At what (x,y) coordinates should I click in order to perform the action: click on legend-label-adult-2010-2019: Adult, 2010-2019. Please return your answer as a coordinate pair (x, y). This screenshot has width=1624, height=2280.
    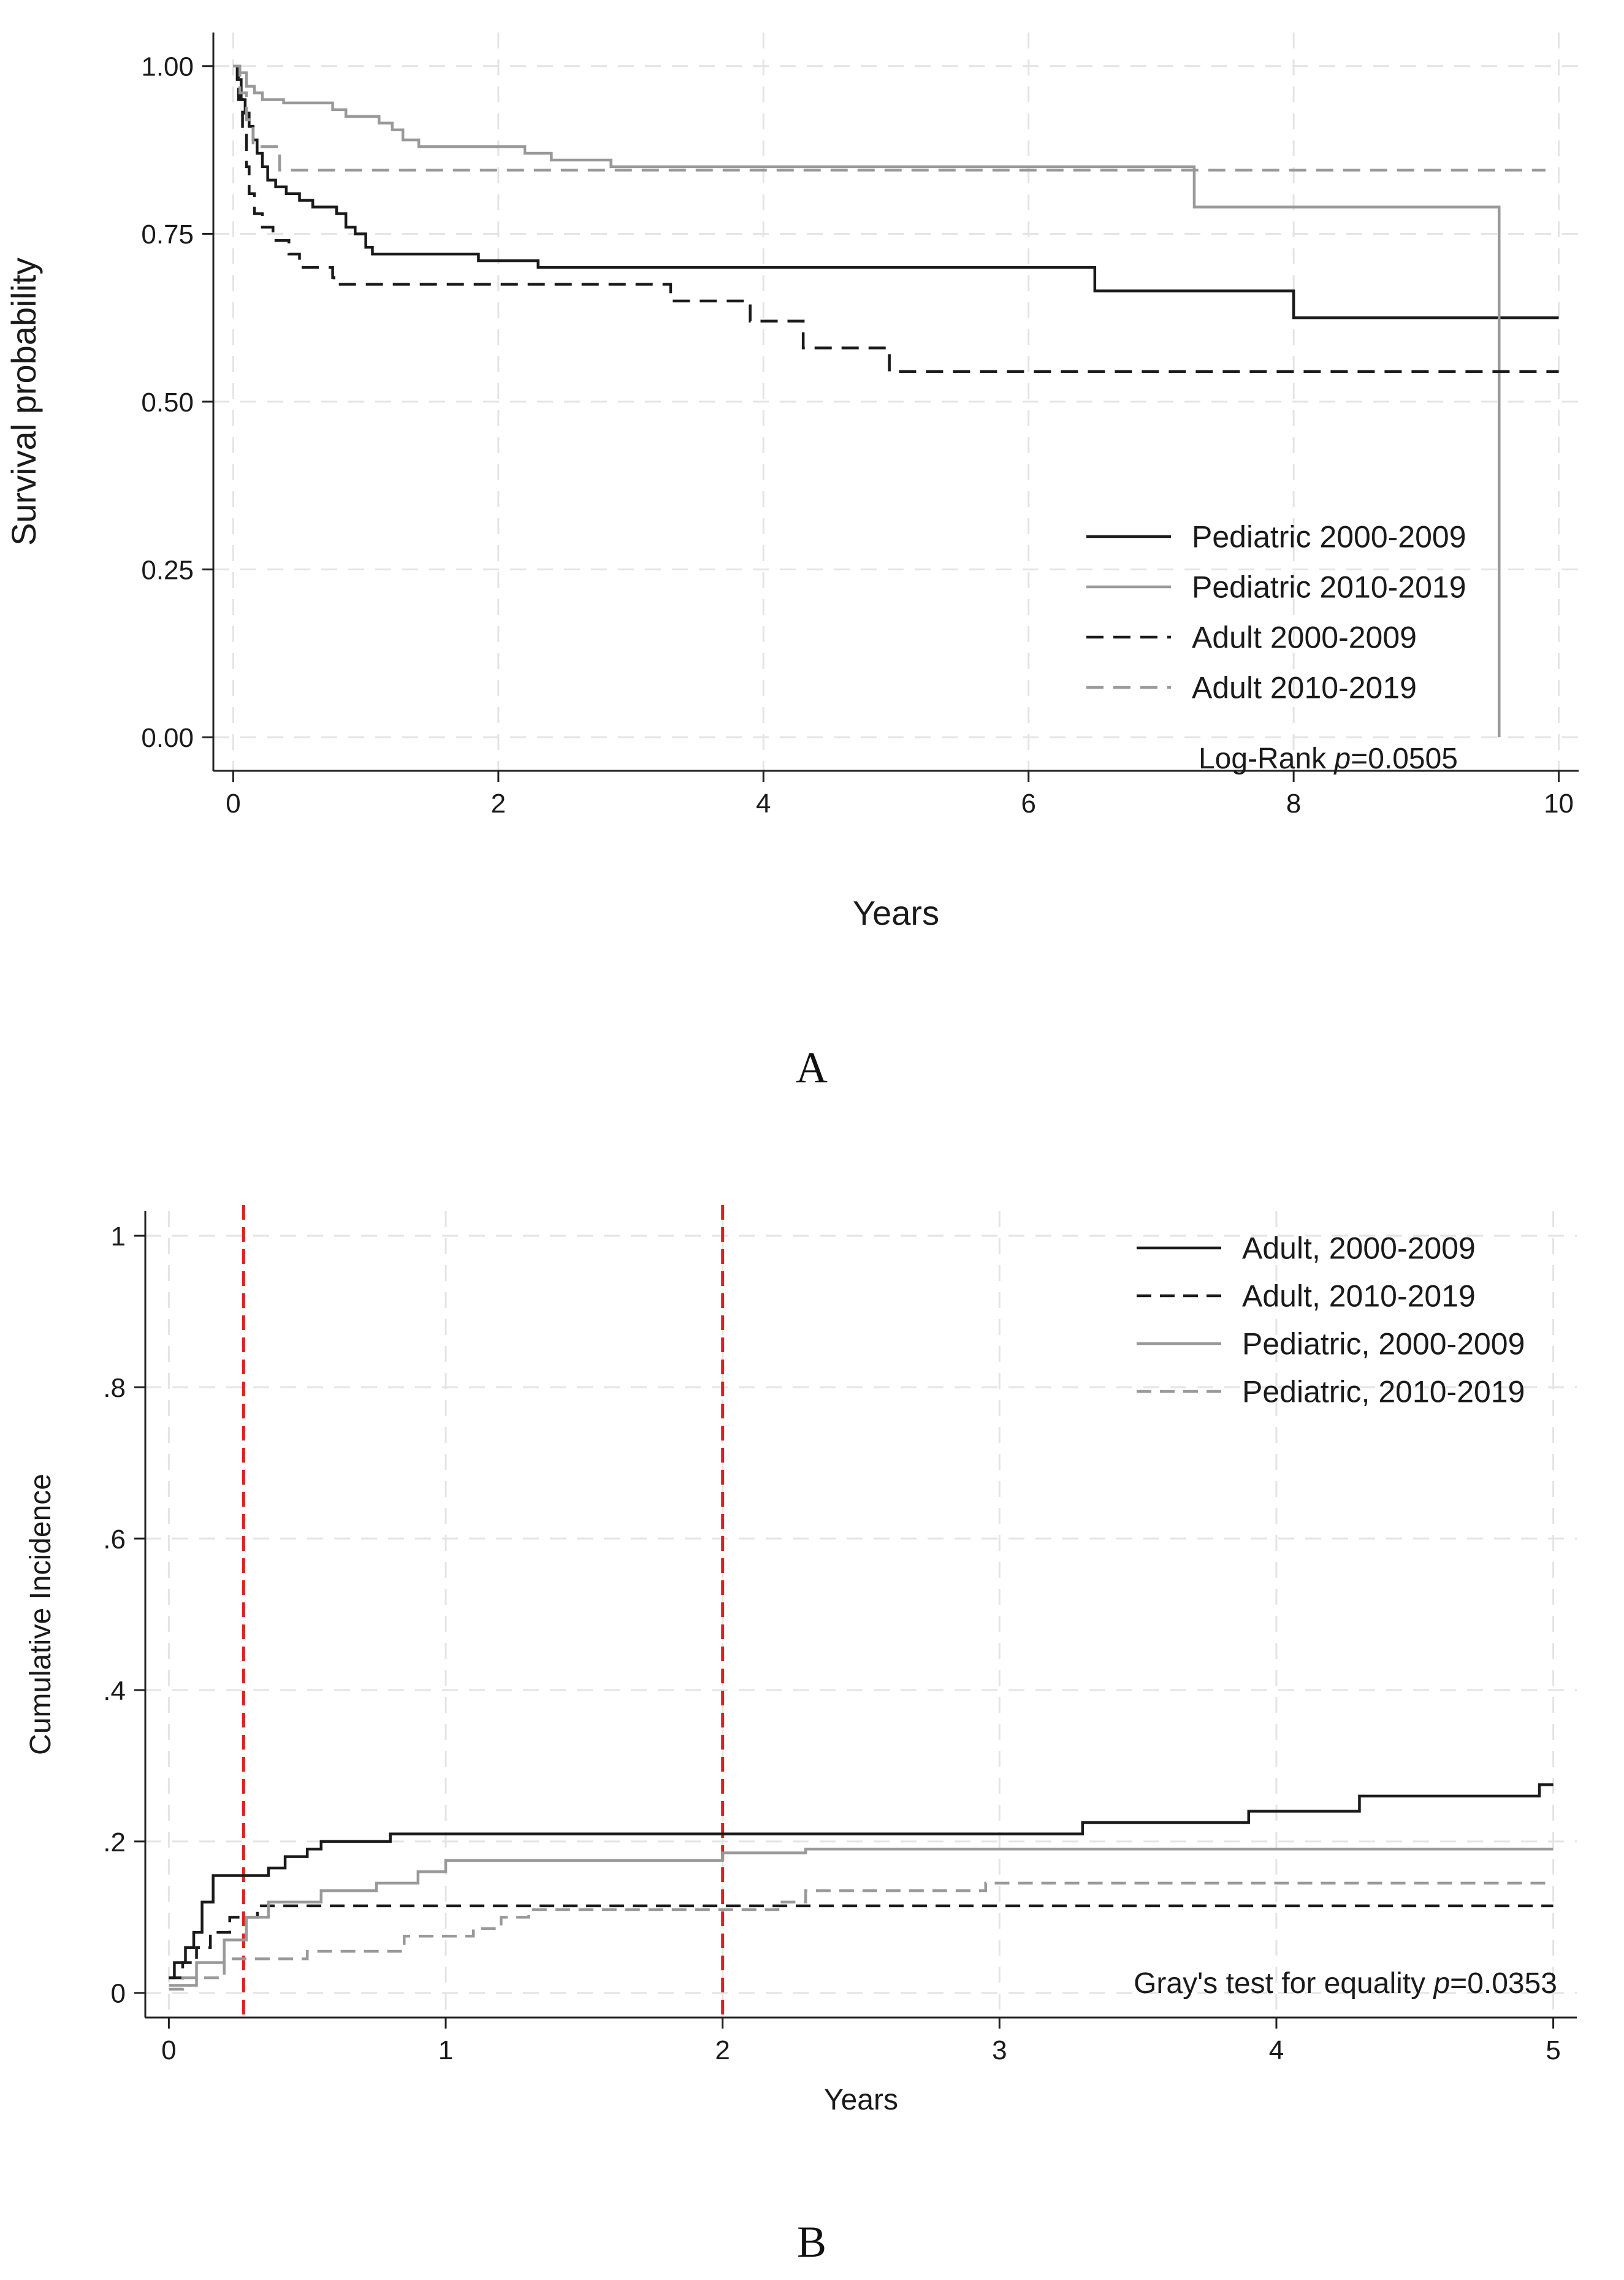
    Looking at the image, I should click on (1359, 1297).